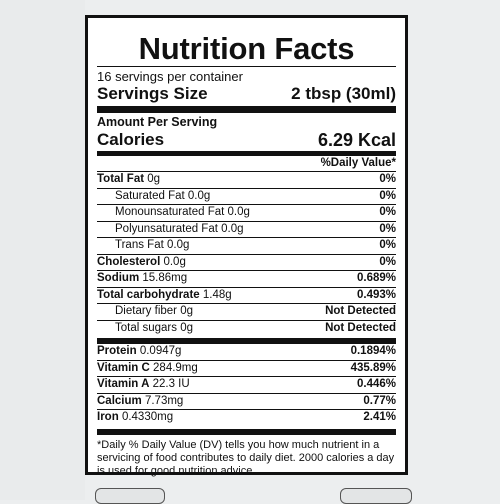  Describe the element at coordinates (246, 66) in the screenshot. I see `divider` at that location.